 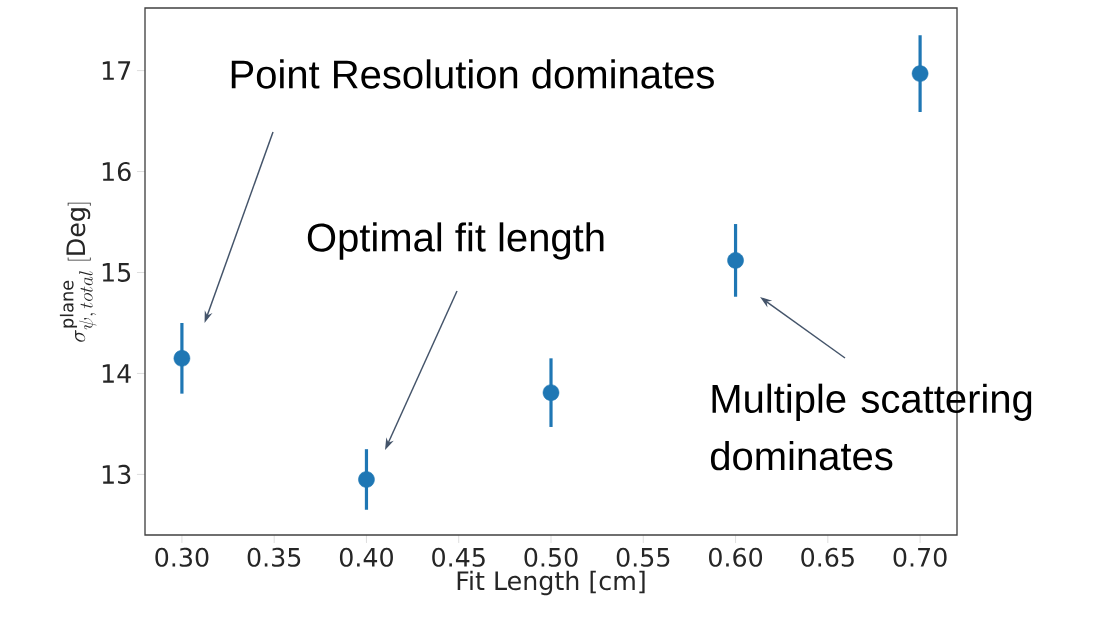 I want to click on x-tick-label: 0.35, so click(x=274, y=557).